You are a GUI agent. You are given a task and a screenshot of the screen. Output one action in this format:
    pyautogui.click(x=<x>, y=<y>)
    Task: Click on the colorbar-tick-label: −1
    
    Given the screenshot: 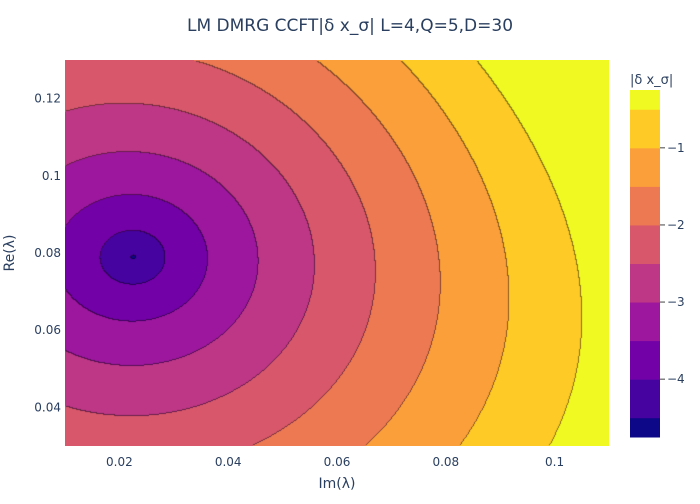 What is the action you would take?
    pyautogui.click(x=676, y=148)
    